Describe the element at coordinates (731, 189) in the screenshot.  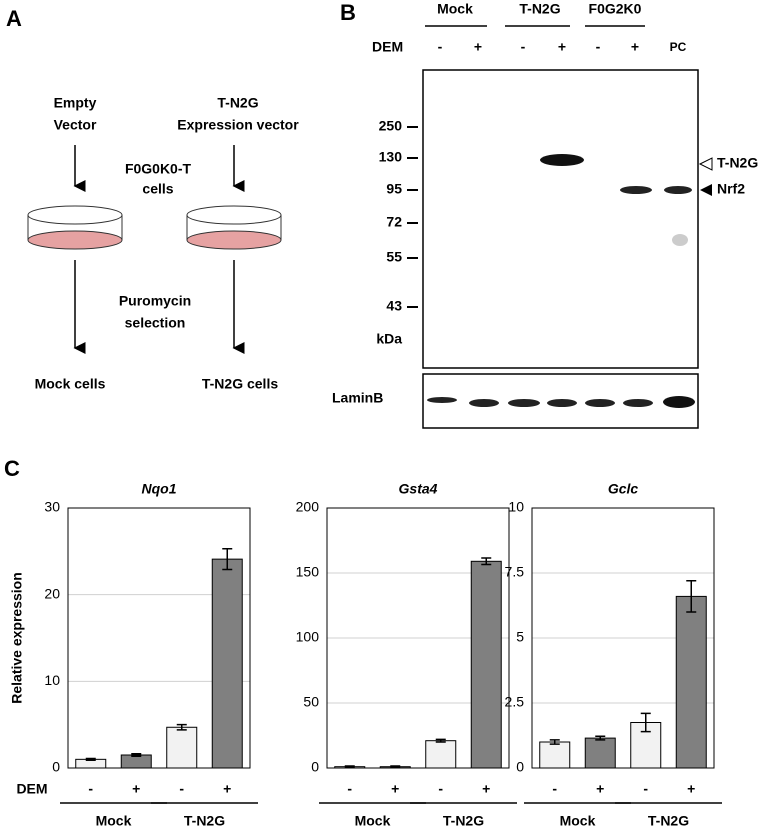
I see `band-label: Nrf2` at that location.